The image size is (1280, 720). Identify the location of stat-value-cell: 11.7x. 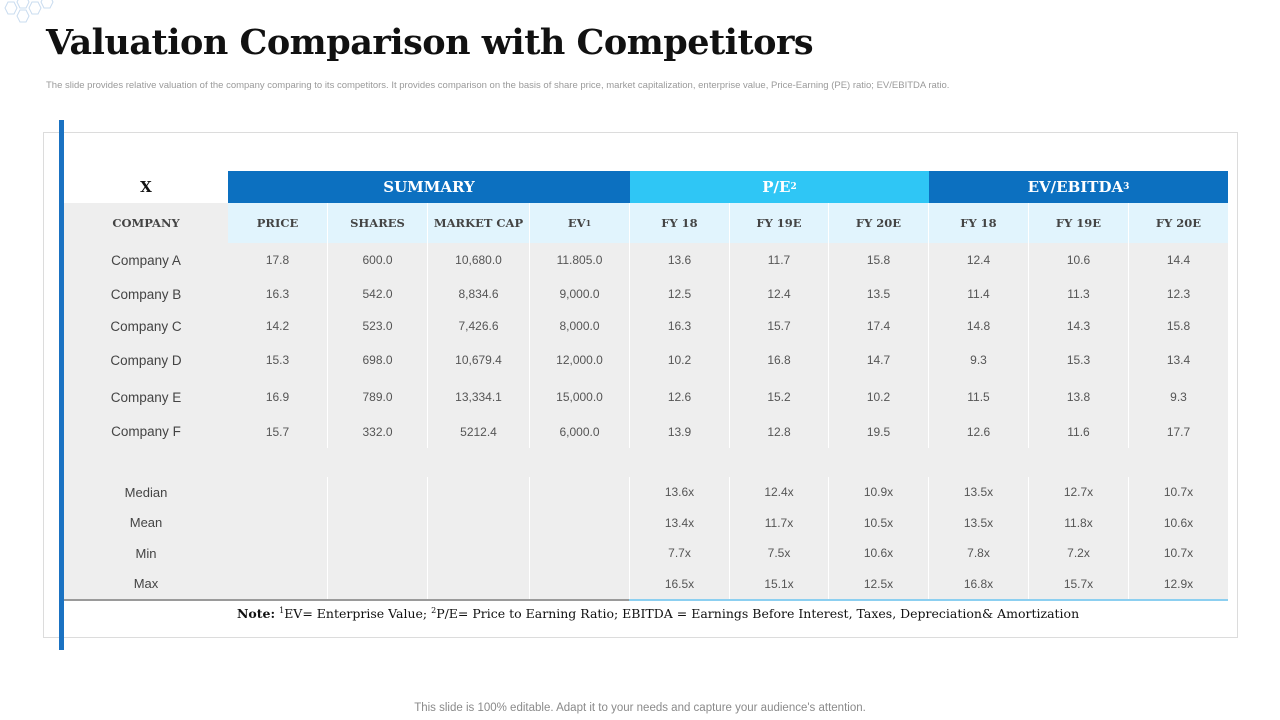
(779, 522).